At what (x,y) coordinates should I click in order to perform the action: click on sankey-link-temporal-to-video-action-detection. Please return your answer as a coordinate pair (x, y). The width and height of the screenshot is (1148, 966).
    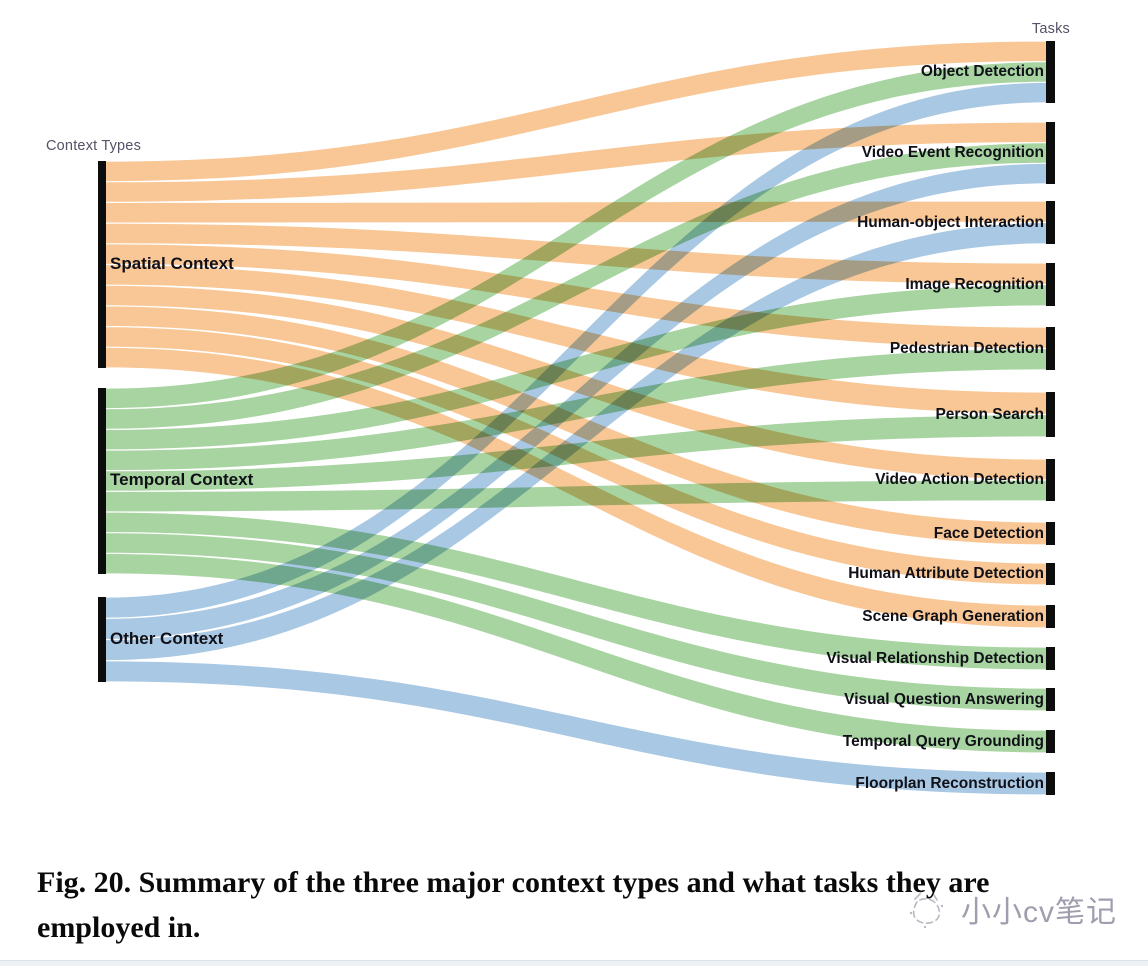
    Looking at the image, I should click on (576, 496).